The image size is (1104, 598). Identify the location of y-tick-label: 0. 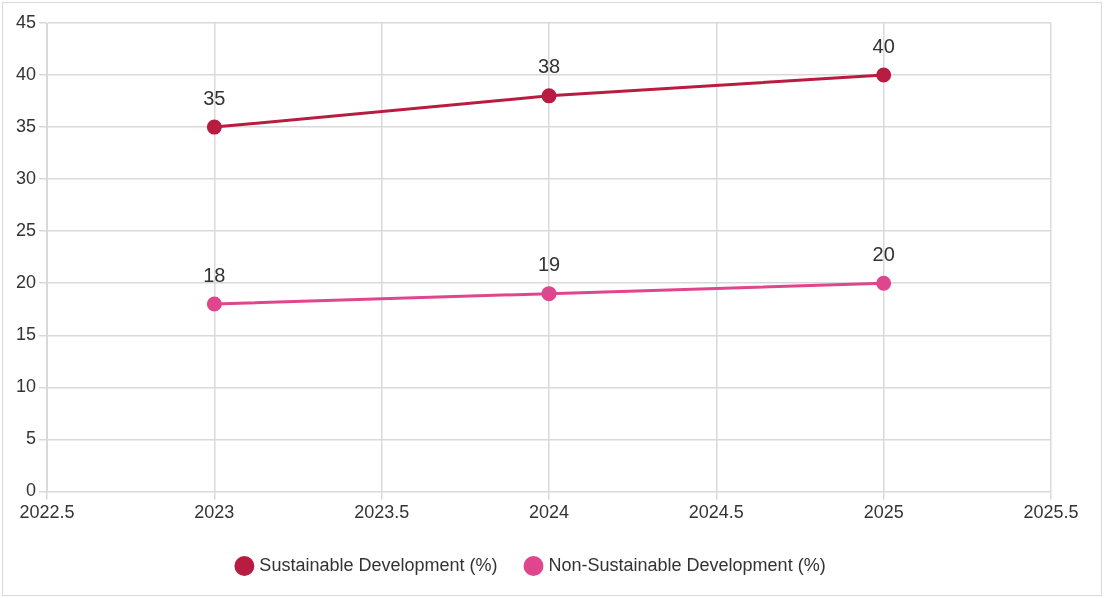
(31, 490).